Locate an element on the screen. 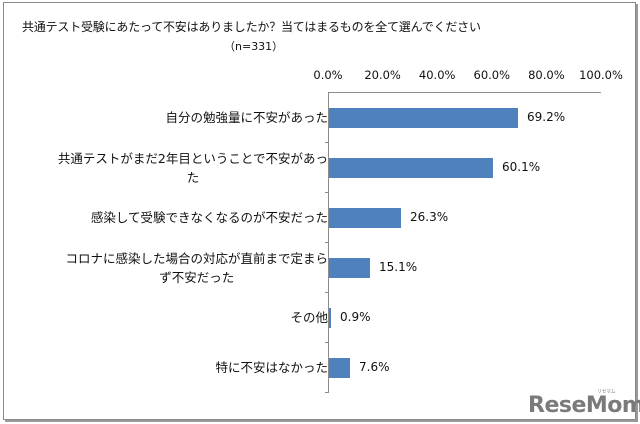 This screenshot has width=640, height=424. data-label: 69.2% is located at coordinates (546, 117).